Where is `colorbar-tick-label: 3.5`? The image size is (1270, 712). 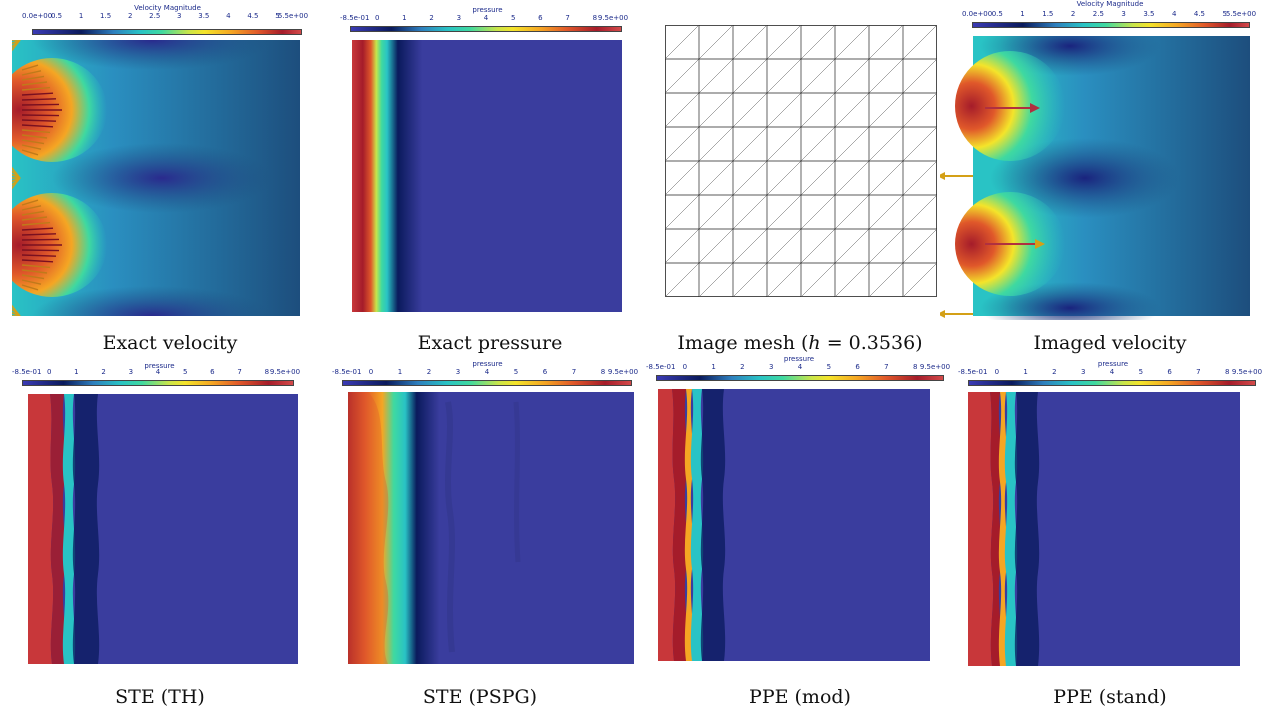 colorbar-tick-label: 3.5 is located at coordinates (204, 16).